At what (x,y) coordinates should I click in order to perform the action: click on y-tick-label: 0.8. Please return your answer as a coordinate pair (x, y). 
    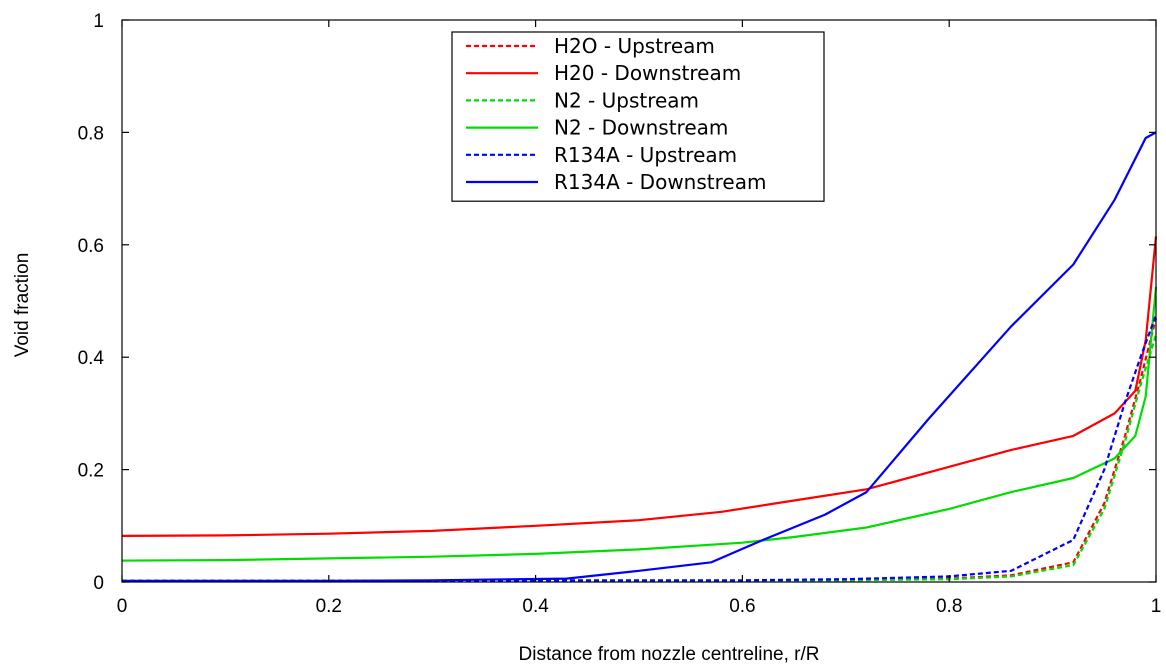
    Looking at the image, I should click on (91, 133).